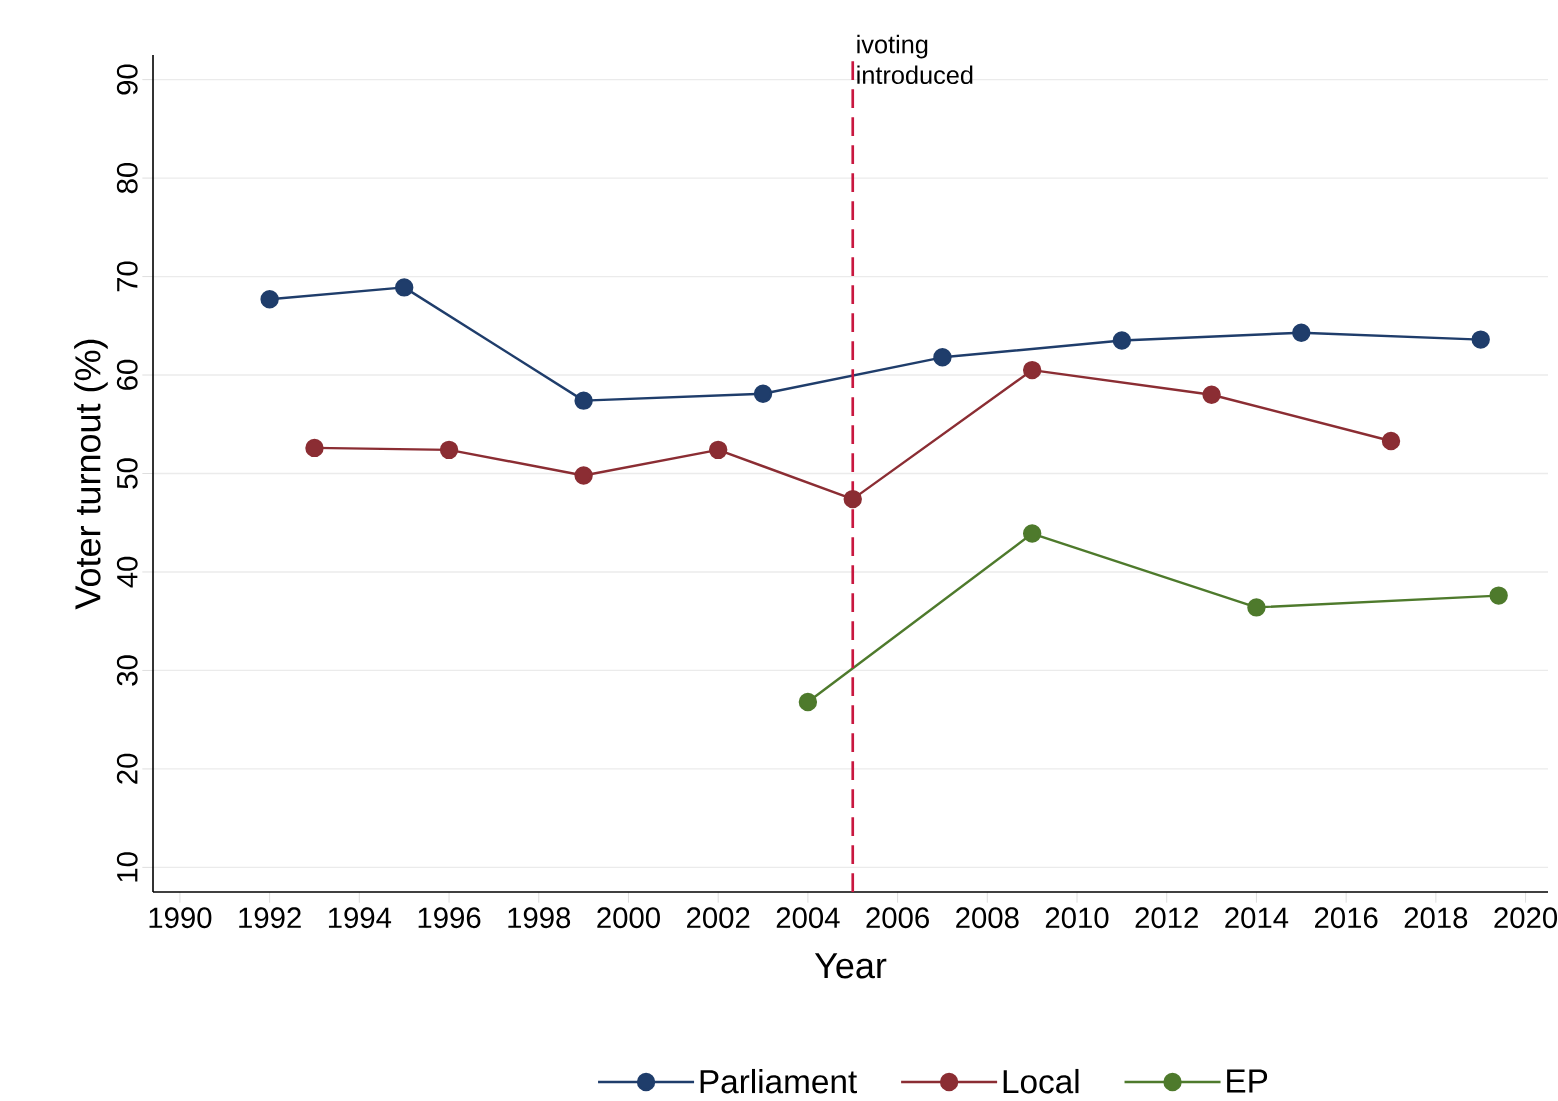 The image size is (1558, 1101). Describe the element at coordinates (1526, 918) in the screenshot. I see `x-tick-label: 2020` at that location.